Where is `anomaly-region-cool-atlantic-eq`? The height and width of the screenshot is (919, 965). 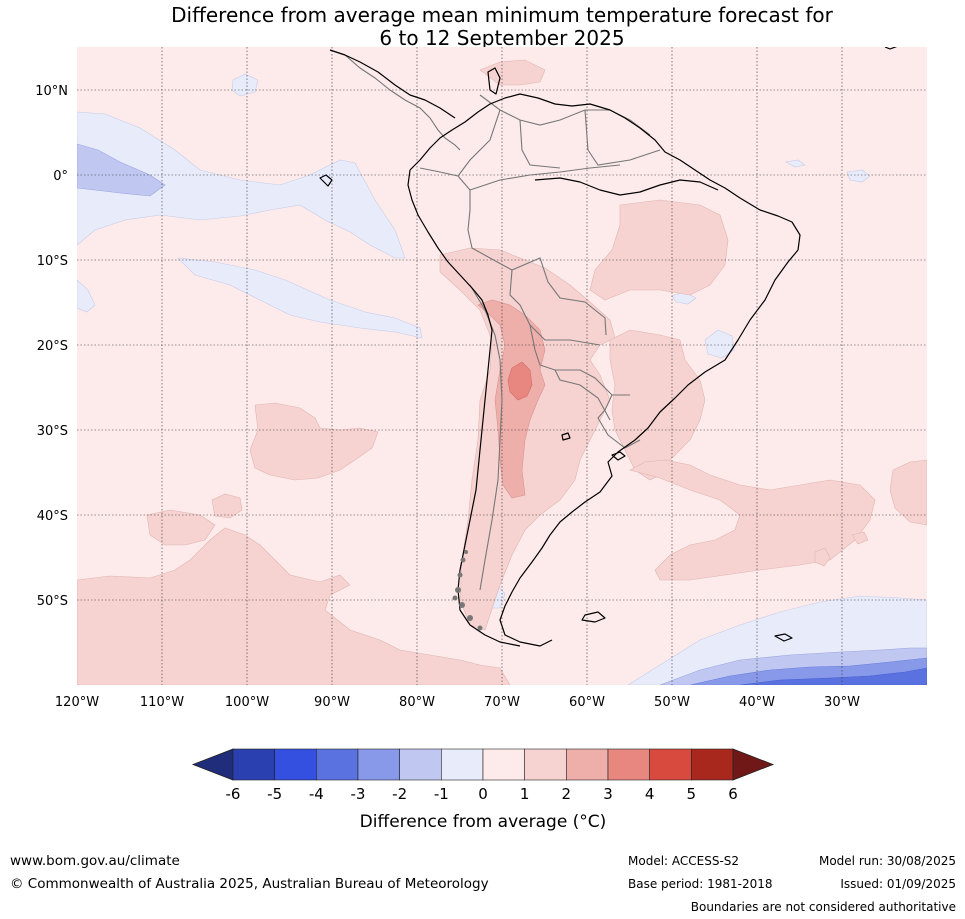 anomaly-region-cool-atlantic-eq is located at coordinates (858, 176).